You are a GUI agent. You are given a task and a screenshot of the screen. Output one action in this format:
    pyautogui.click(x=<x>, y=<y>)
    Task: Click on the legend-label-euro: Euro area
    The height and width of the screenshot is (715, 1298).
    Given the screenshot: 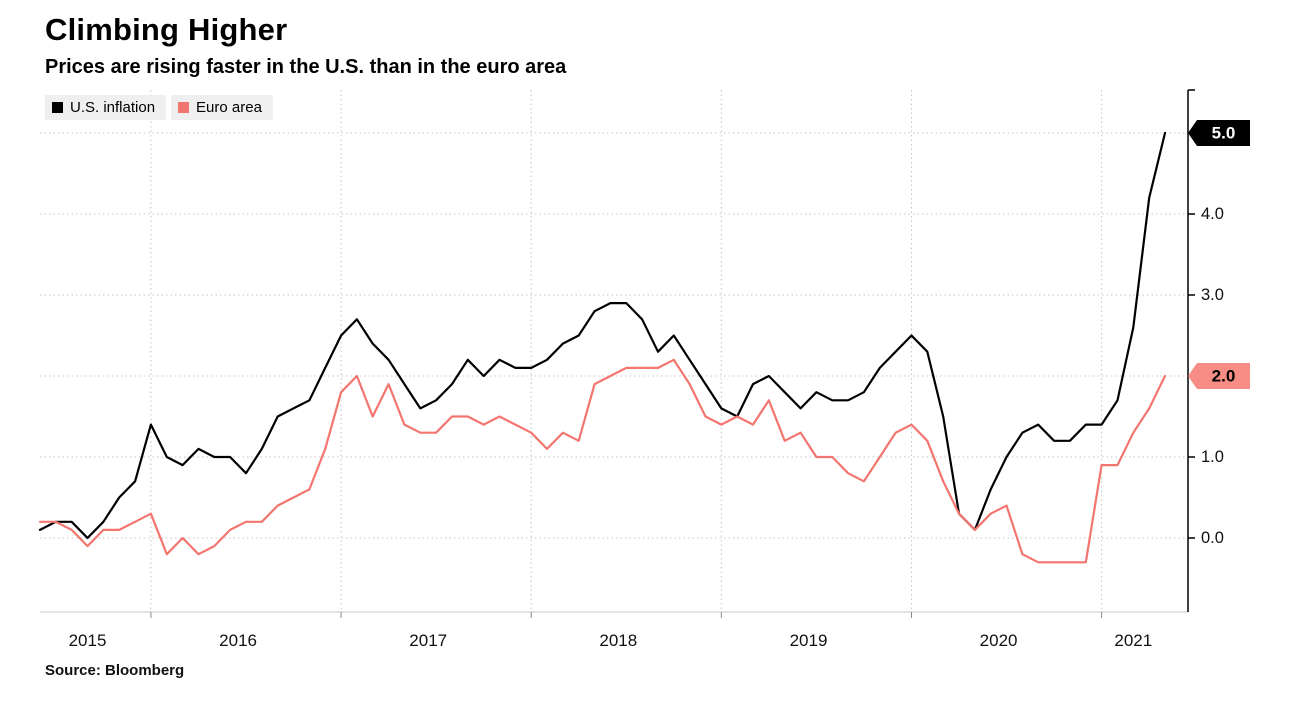 What is the action you would take?
    pyautogui.click(x=229, y=107)
    